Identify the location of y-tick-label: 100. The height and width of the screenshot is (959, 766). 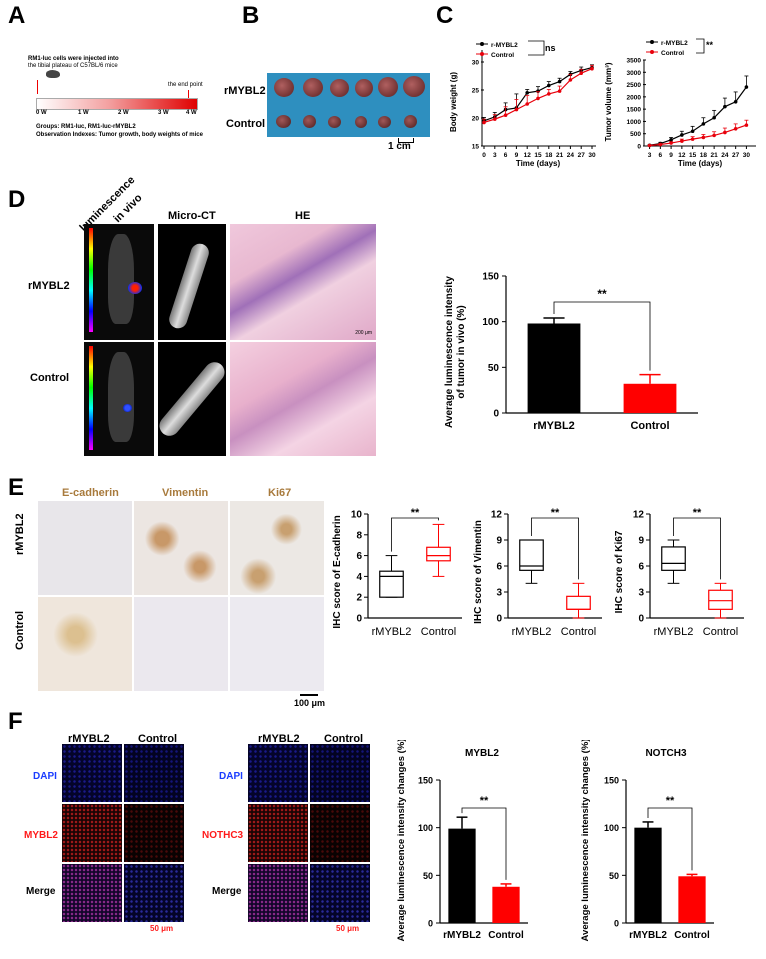
(611, 828).